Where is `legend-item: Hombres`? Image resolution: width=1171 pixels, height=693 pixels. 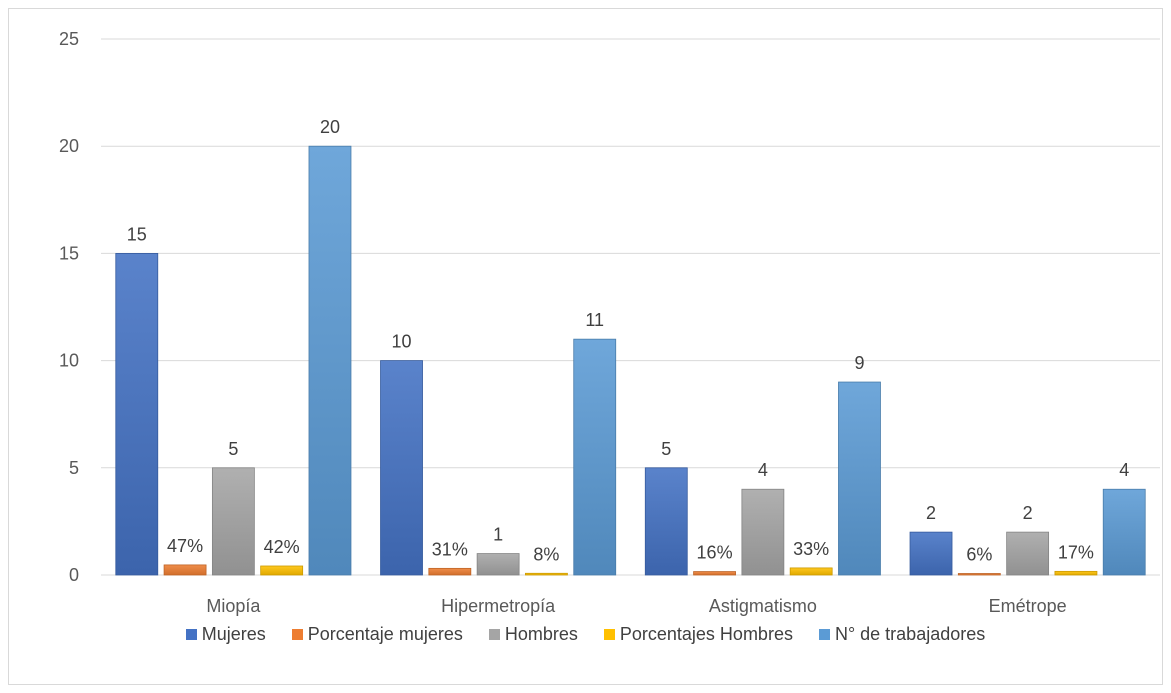 legend-item: Hombres is located at coordinates (533, 634).